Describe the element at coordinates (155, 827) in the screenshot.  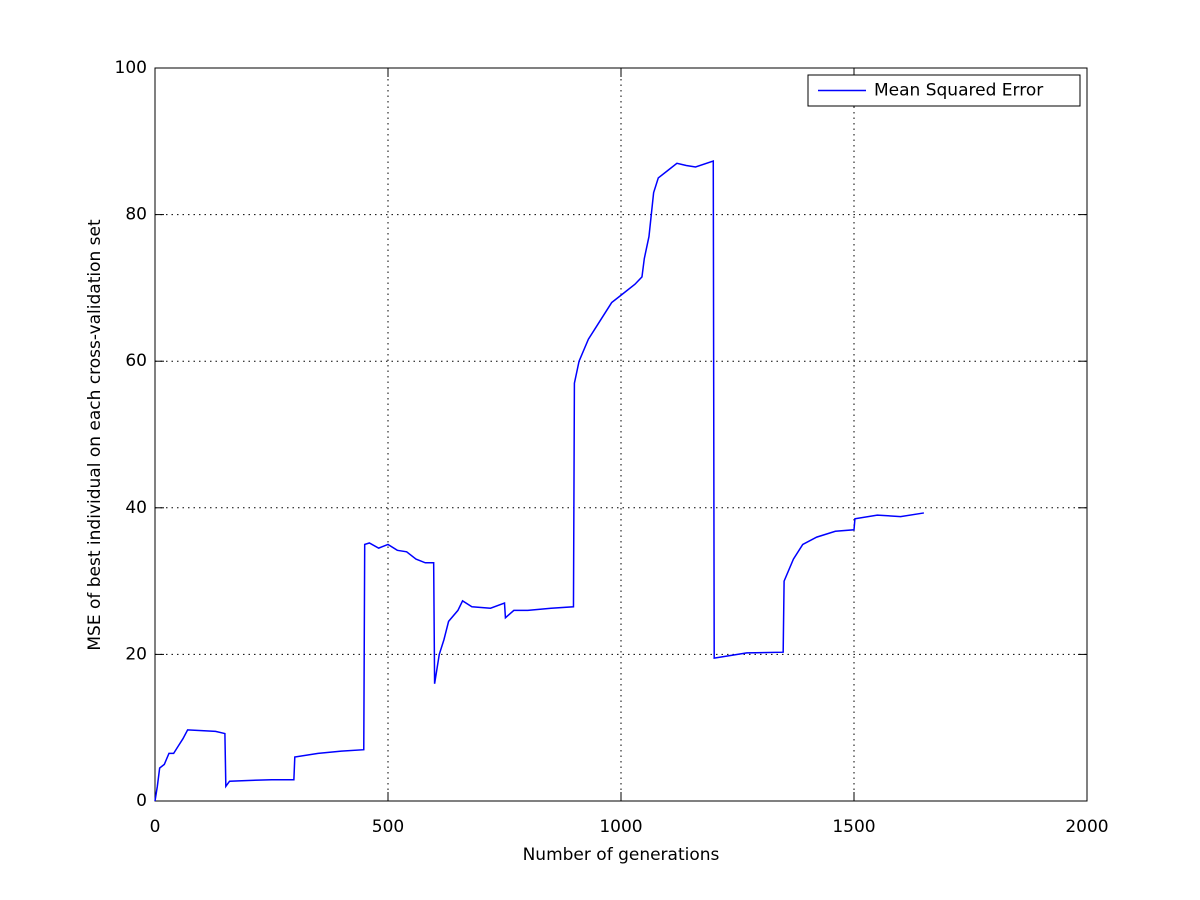
I see `x-tick-label: 0` at that location.